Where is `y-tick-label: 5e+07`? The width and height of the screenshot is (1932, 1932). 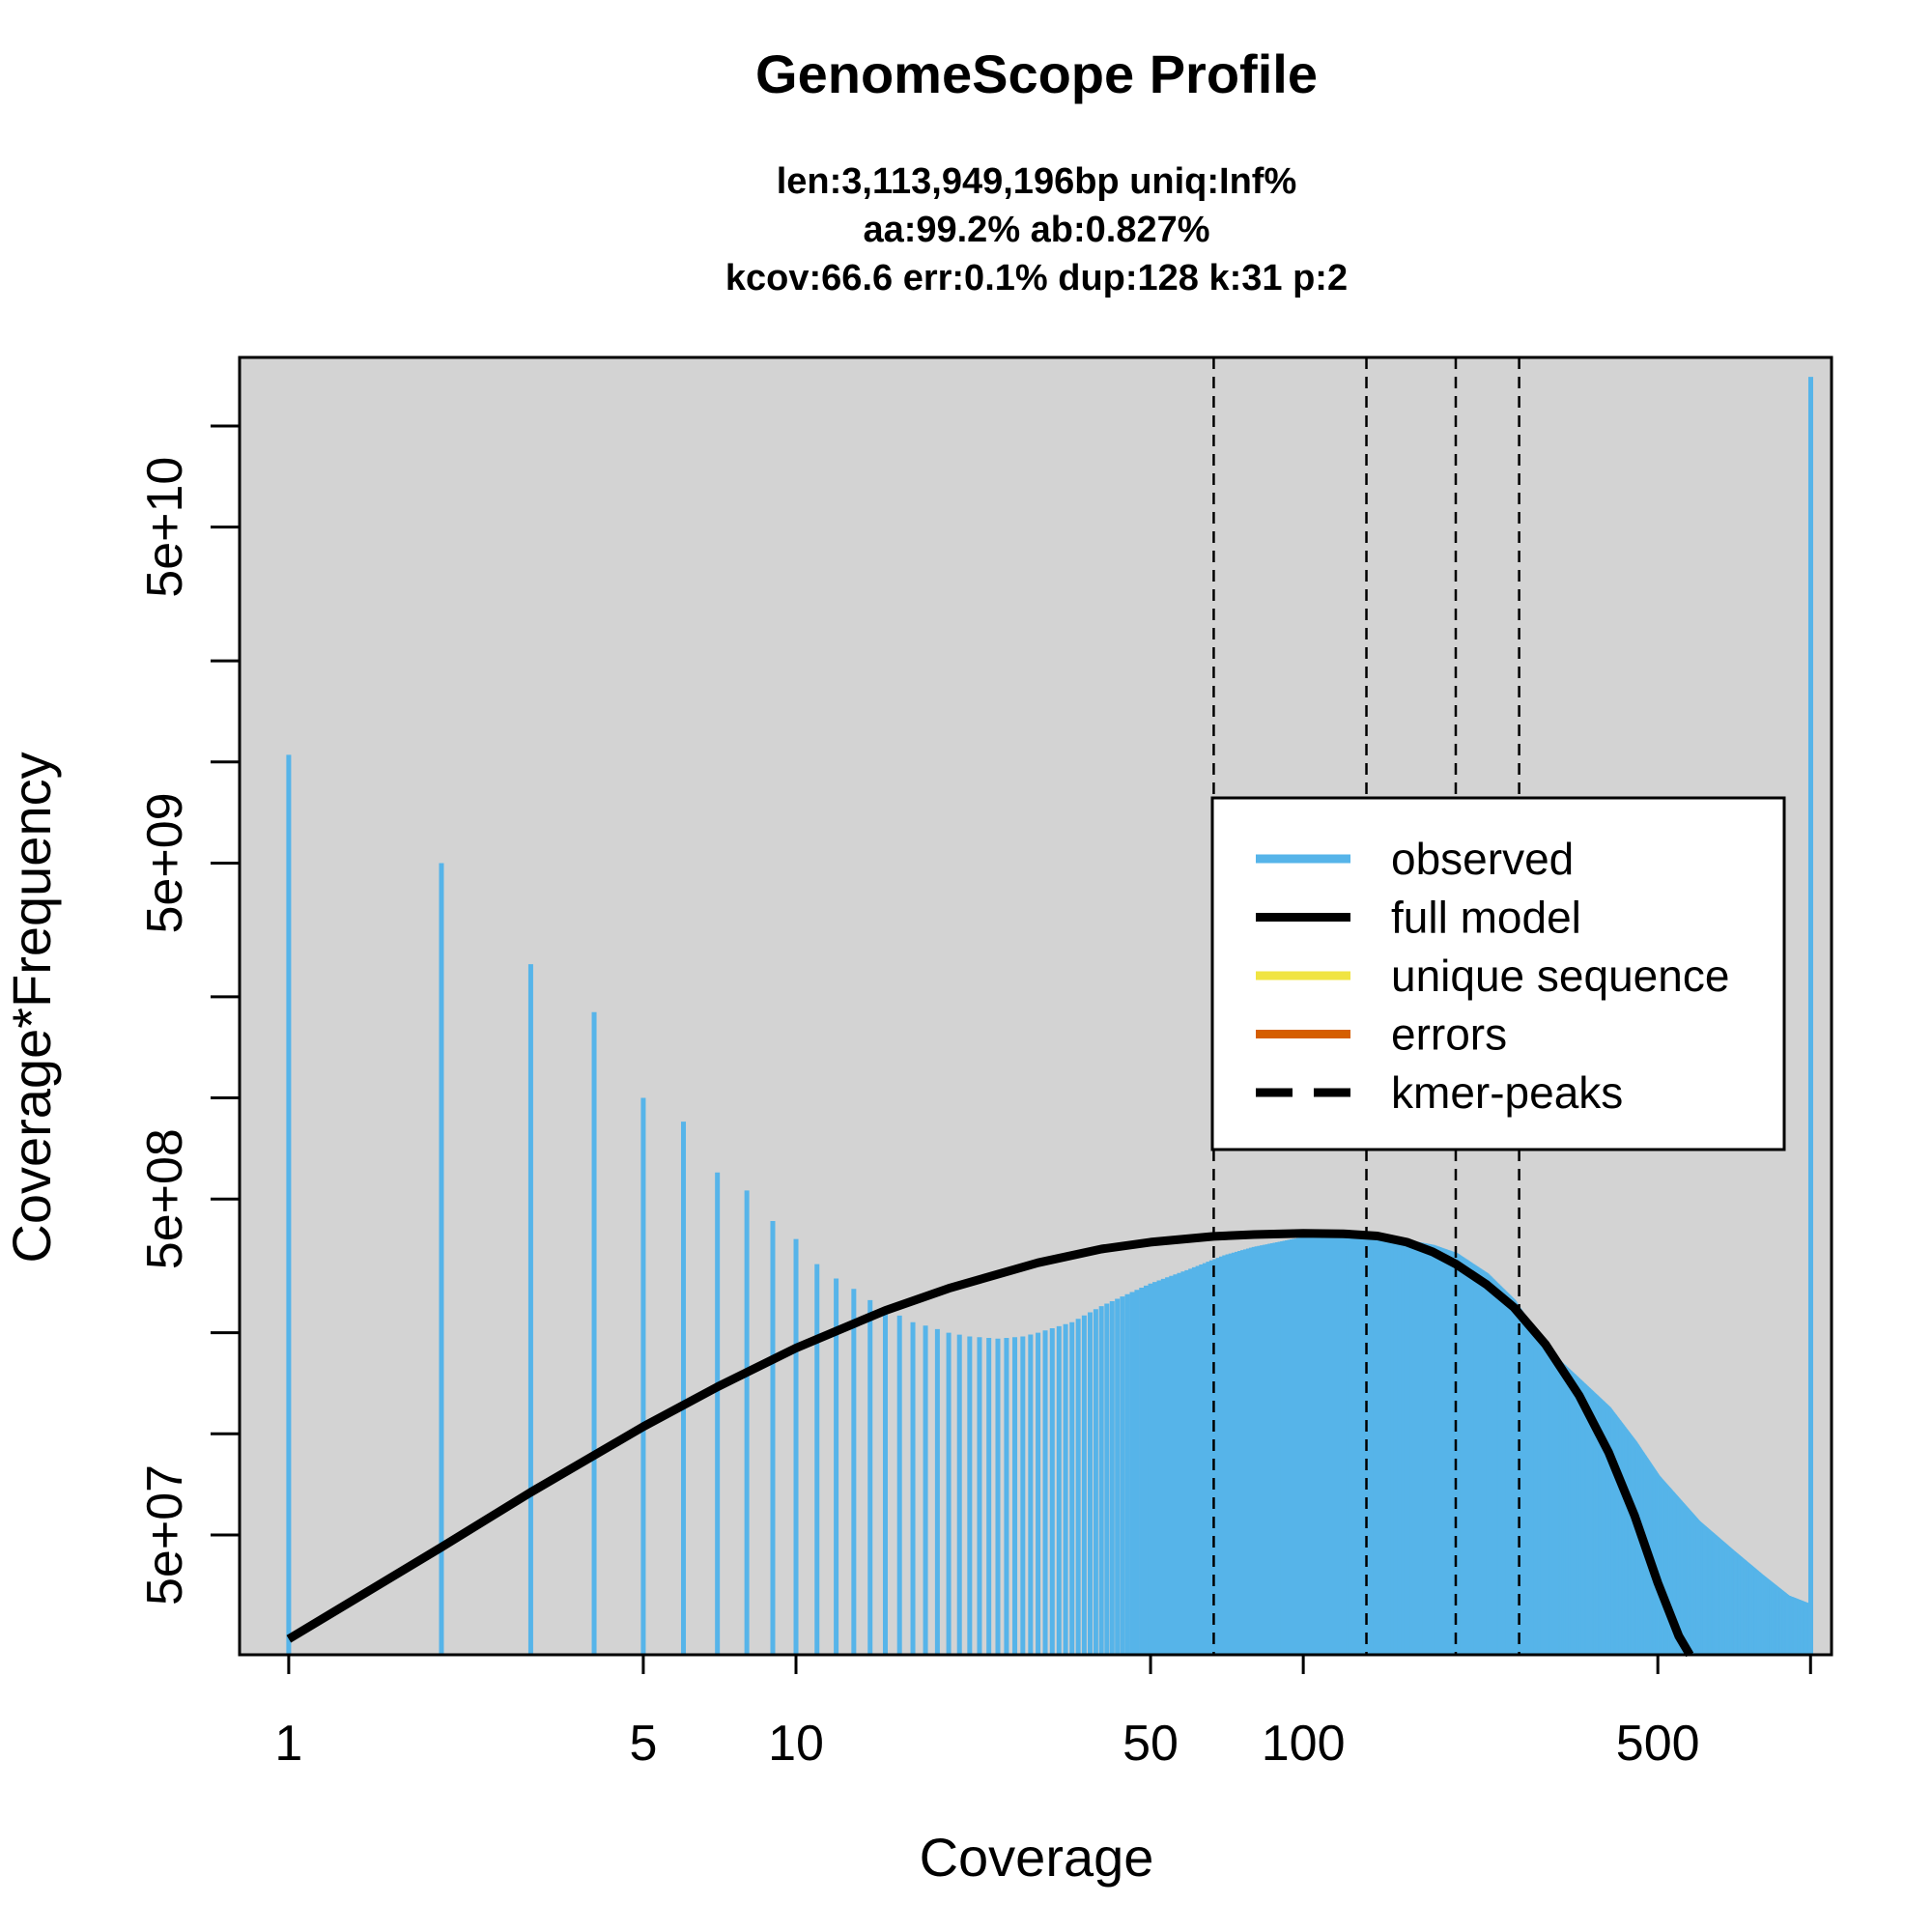 y-tick-label: 5e+07 is located at coordinates (165, 1534).